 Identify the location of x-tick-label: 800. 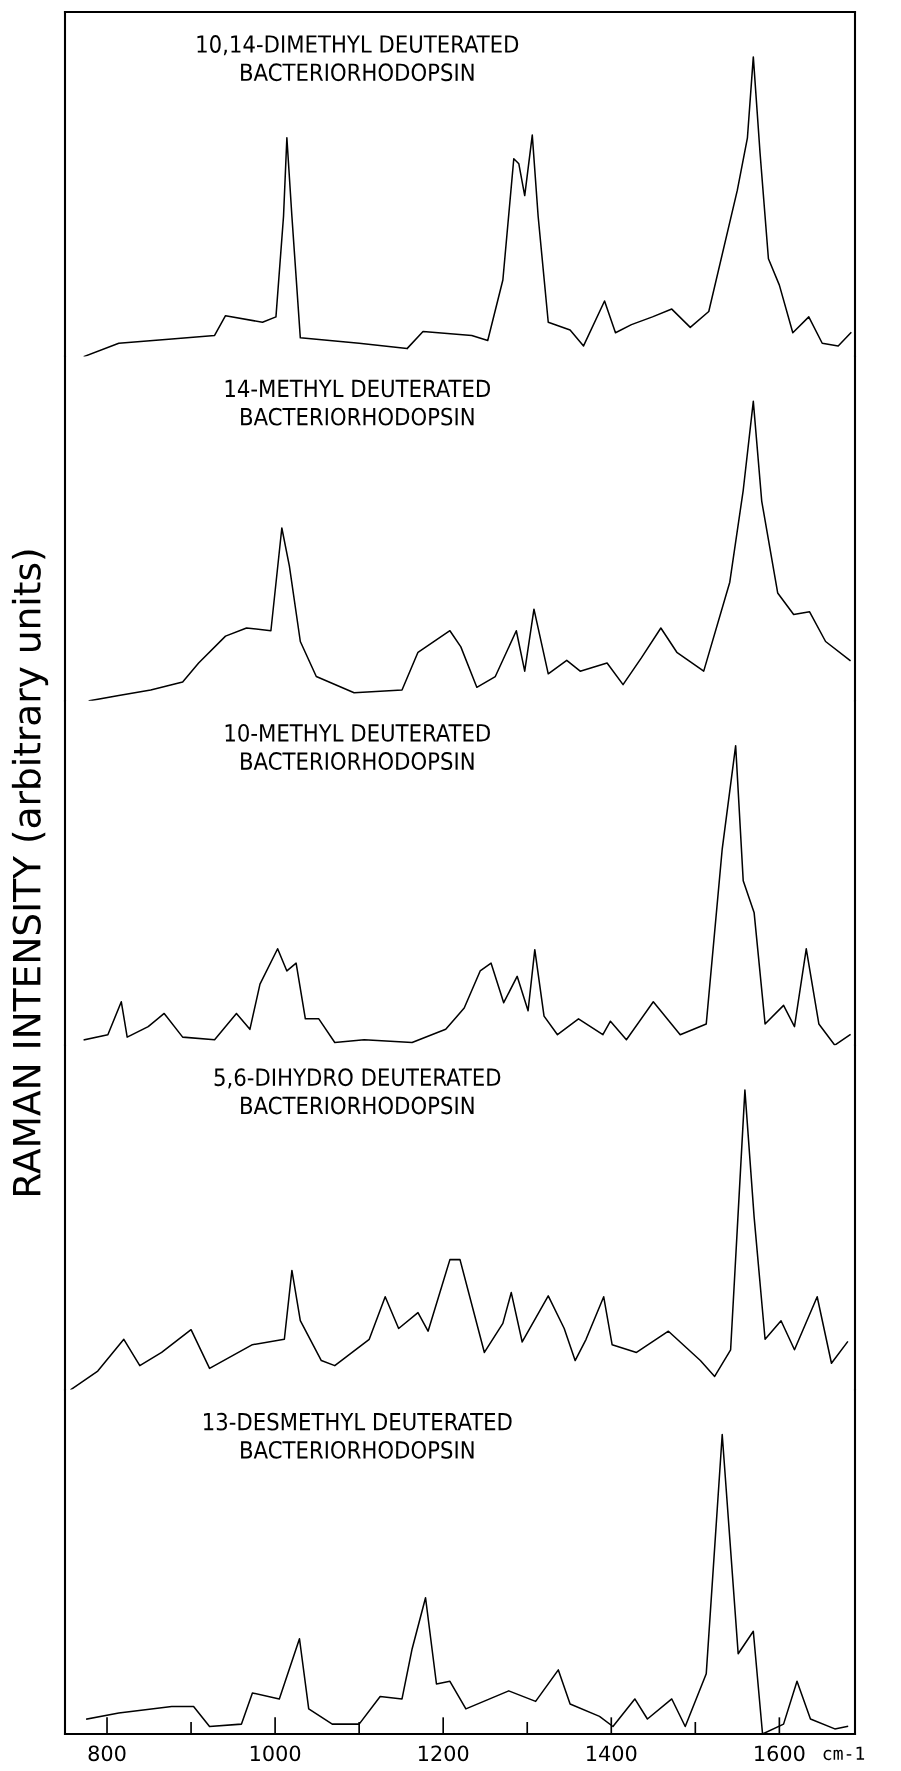
(107, 1753).